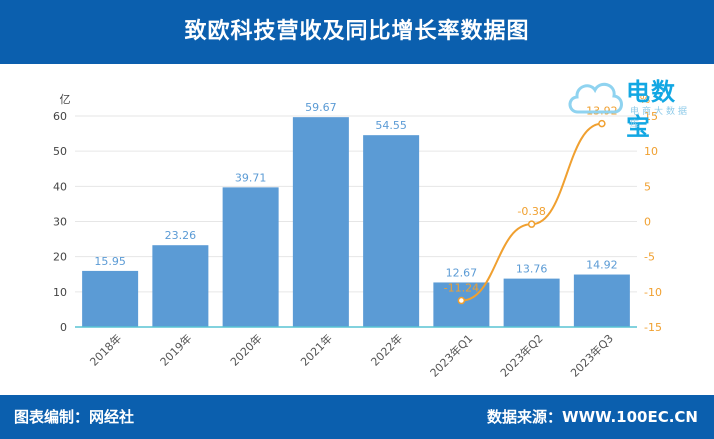  I want to click on bar-value-label: 39.71, so click(251, 177).